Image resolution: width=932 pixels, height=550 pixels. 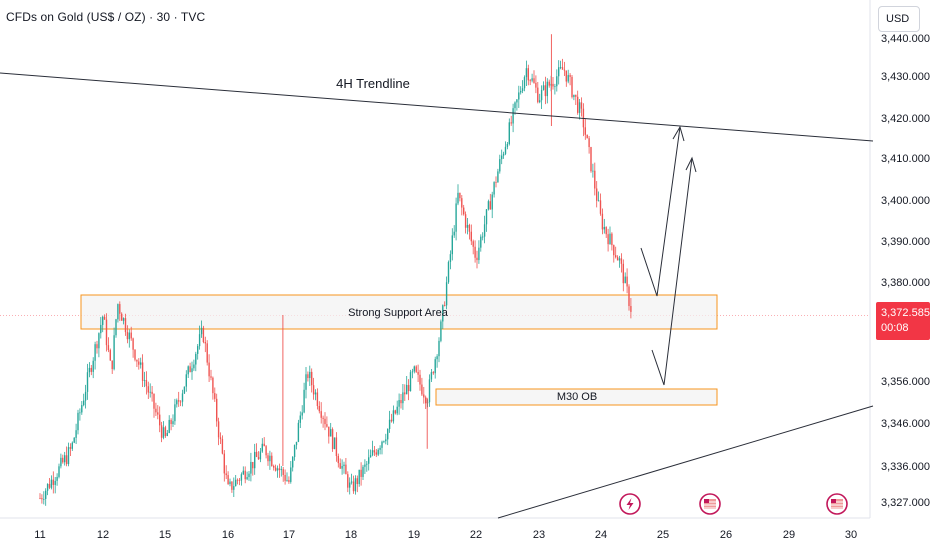 What do you see at coordinates (905, 424) in the screenshot?
I see `price-tick-label: 3,346.000` at bounding box center [905, 424].